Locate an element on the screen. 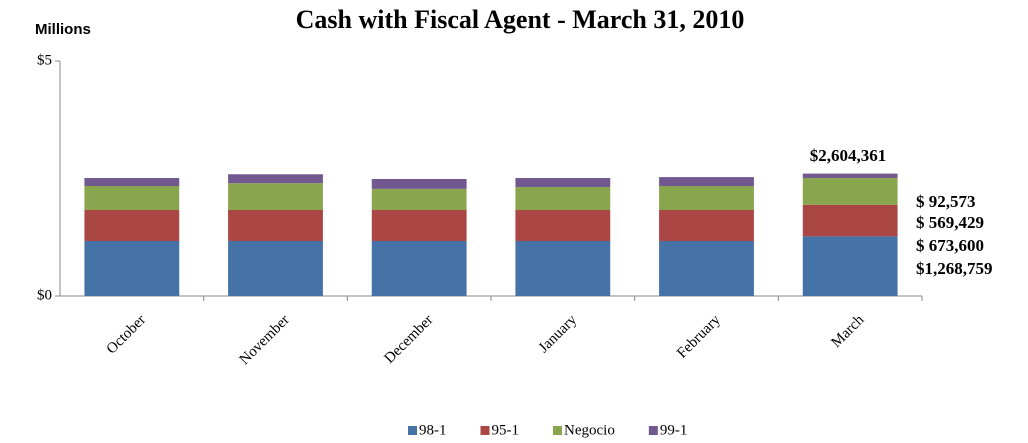 This screenshot has height=443, width=1028. value-label: $ 92,573 is located at coordinates (946, 201).